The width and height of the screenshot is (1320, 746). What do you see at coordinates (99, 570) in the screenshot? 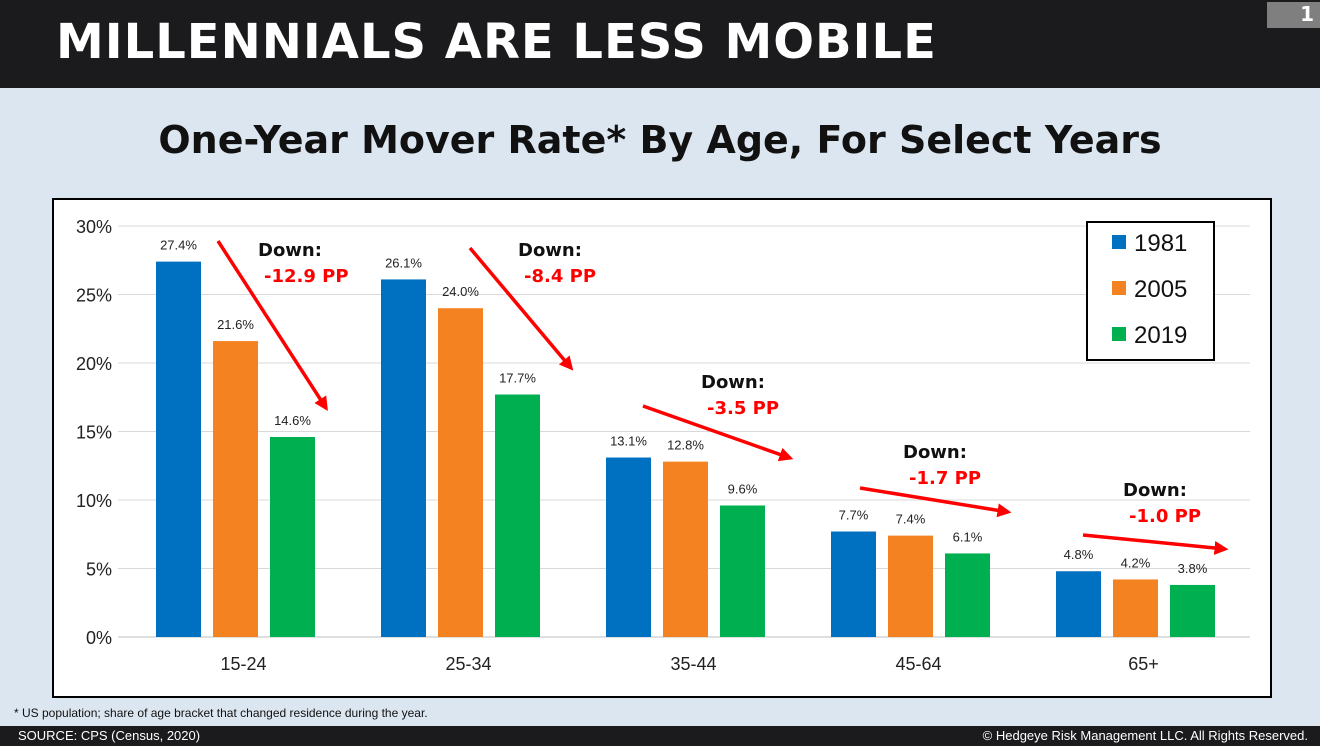
I see `y-tick-label: 5%` at bounding box center [99, 570].